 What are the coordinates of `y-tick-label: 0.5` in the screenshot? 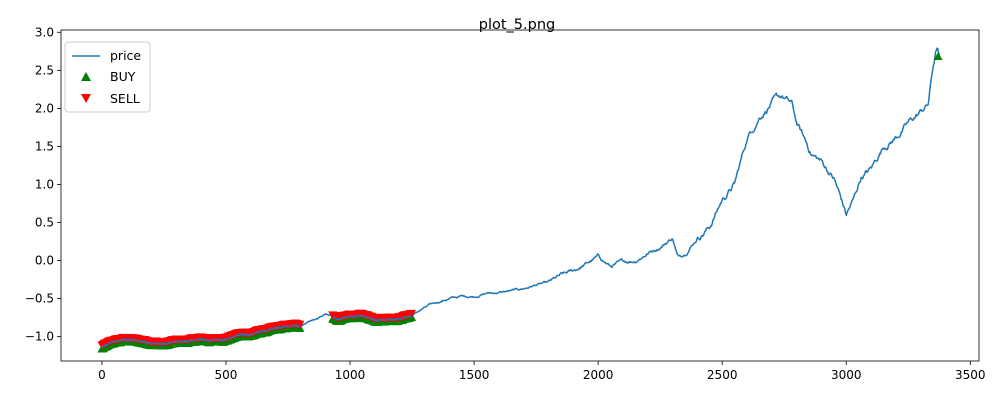 It's located at (44, 223).